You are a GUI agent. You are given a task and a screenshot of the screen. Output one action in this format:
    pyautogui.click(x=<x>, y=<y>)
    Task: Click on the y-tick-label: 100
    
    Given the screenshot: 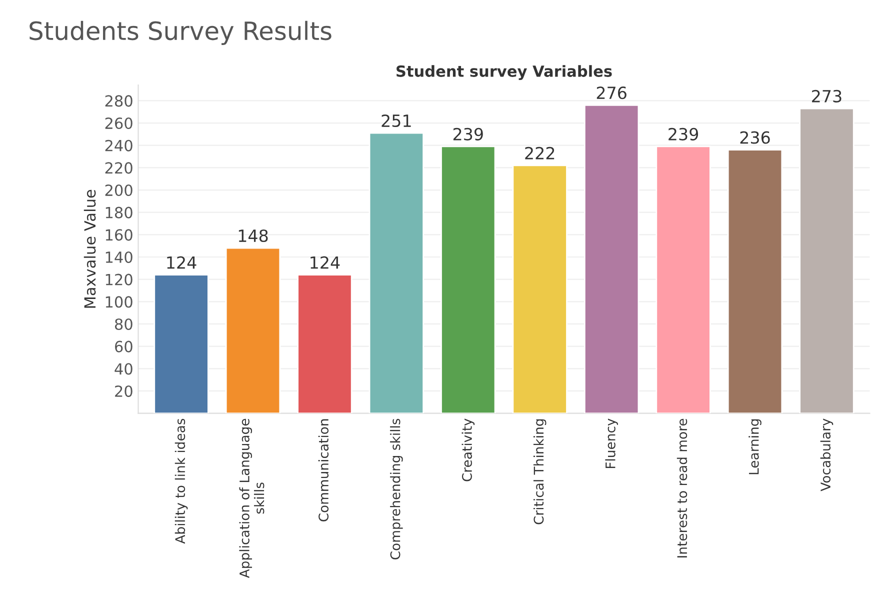 What is the action you would take?
    pyautogui.click(x=119, y=302)
    